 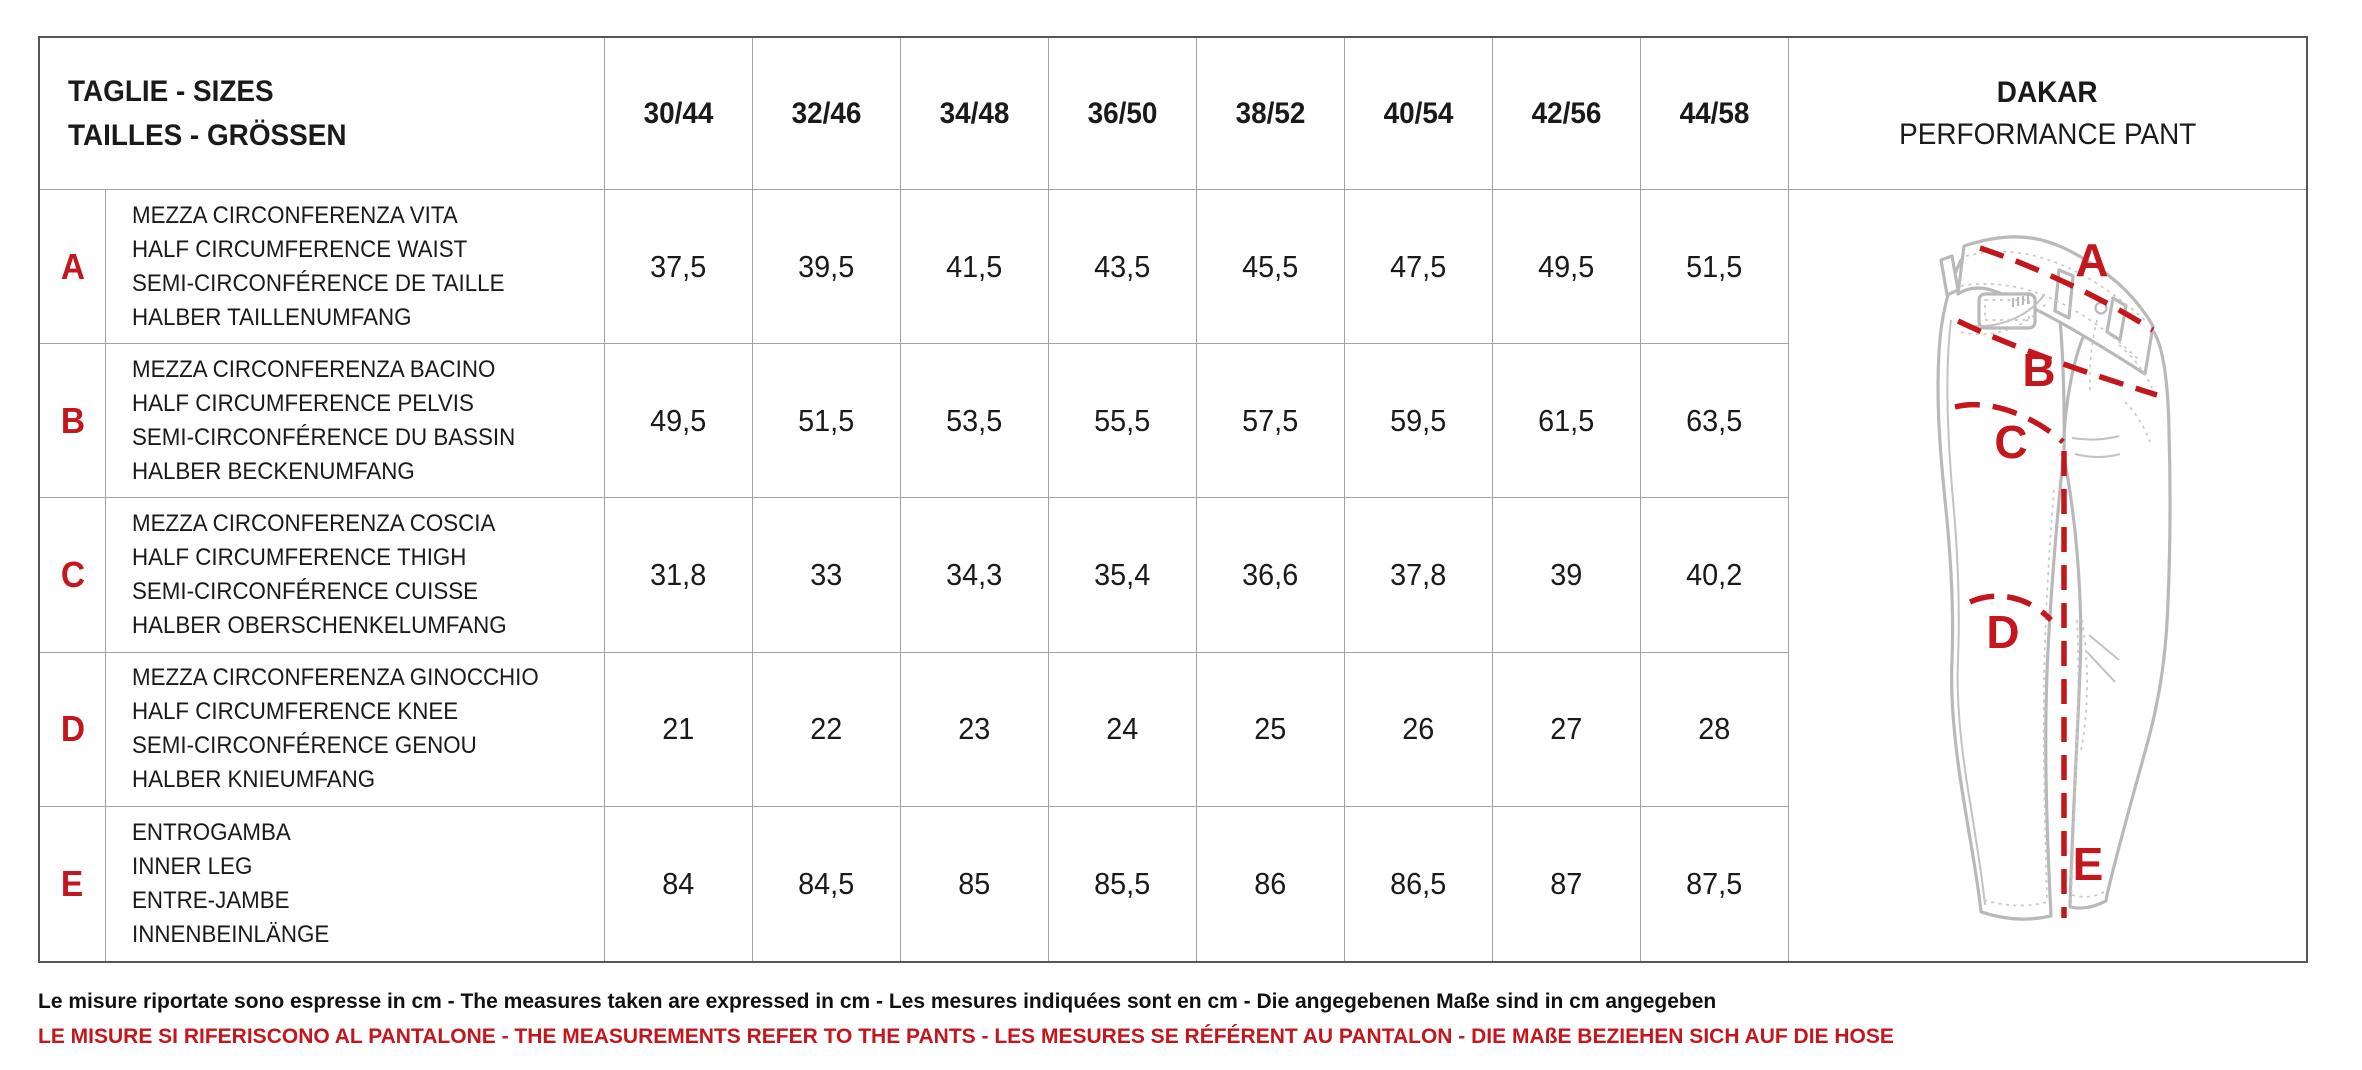 What do you see at coordinates (679, 883) in the screenshot?
I see `table-cell: 84` at bounding box center [679, 883].